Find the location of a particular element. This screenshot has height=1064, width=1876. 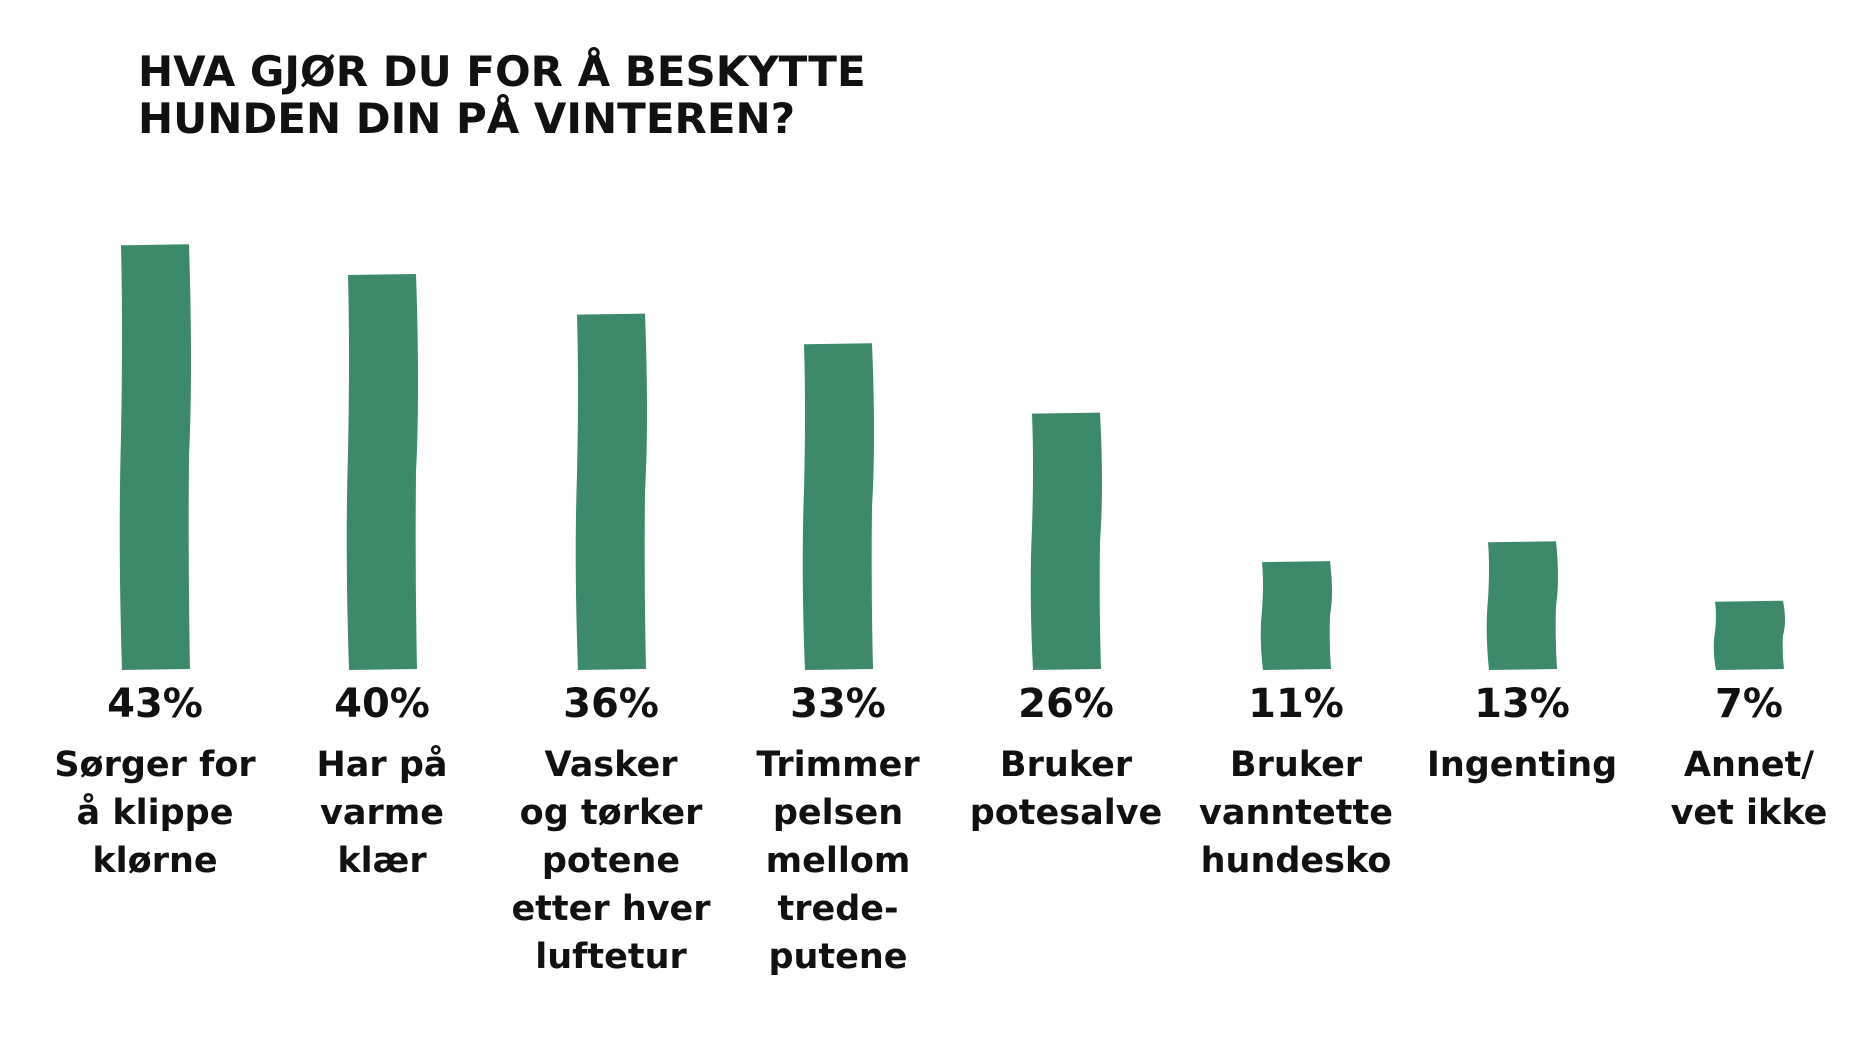

value-label-4: 33% is located at coordinates (838, 704).